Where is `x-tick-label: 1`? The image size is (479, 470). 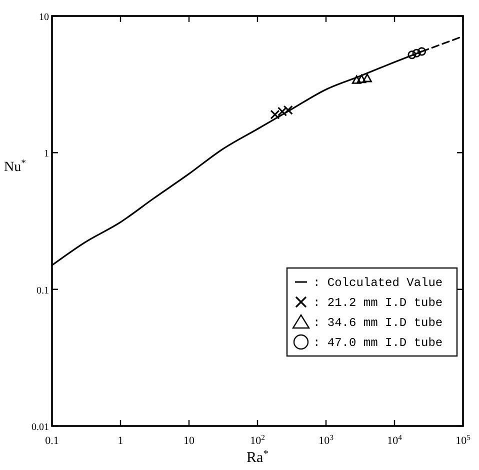
x-tick-label: 1 is located at coordinates (121, 441).